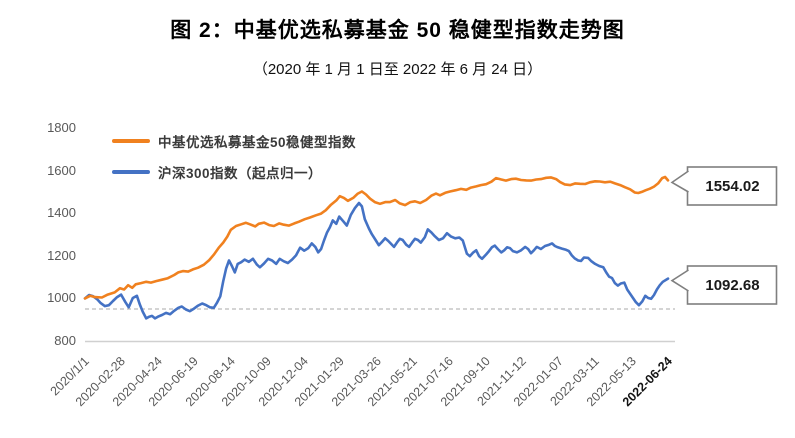 The image size is (795, 438). Describe the element at coordinates (61, 170) in the screenshot. I see `y-axis-tick-label: 1600` at that location.